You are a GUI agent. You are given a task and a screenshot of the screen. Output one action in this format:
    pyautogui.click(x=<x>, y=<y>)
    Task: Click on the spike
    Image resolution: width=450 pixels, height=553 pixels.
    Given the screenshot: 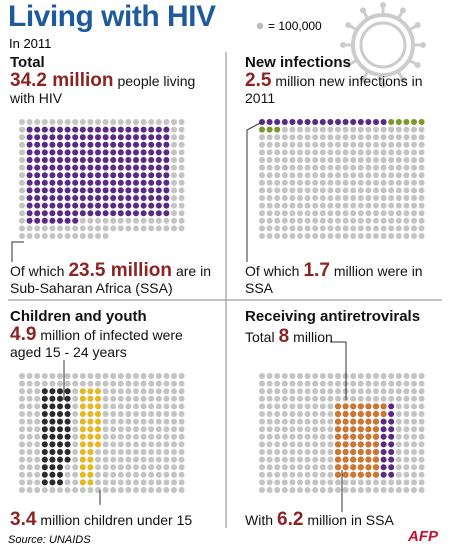 What is the action you would take?
    pyautogui.click(x=353, y=28)
    